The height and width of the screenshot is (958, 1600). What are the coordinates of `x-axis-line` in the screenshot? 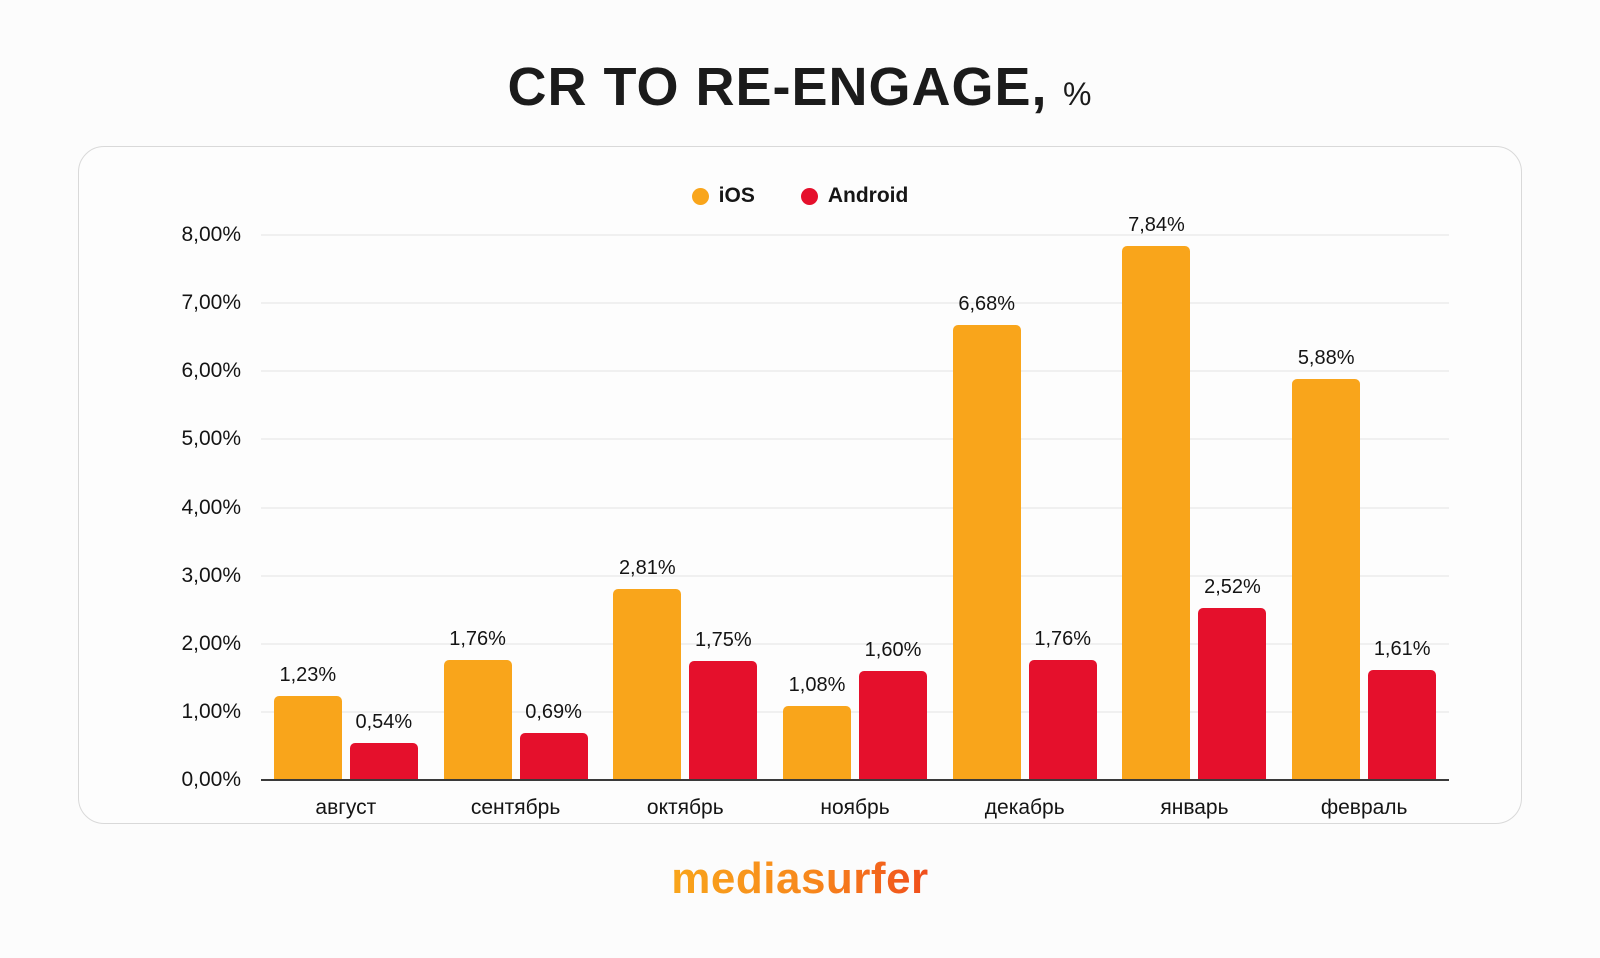 It's located at (855, 780).